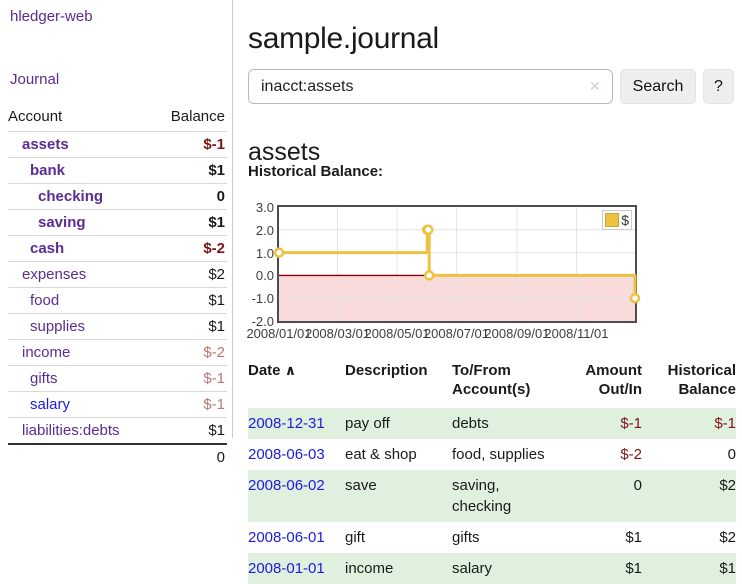 This screenshot has width=742, height=584. What do you see at coordinates (466, 537) in the screenshot?
I see `transaction-accounts: gifts` at bounding box center [466, 537].